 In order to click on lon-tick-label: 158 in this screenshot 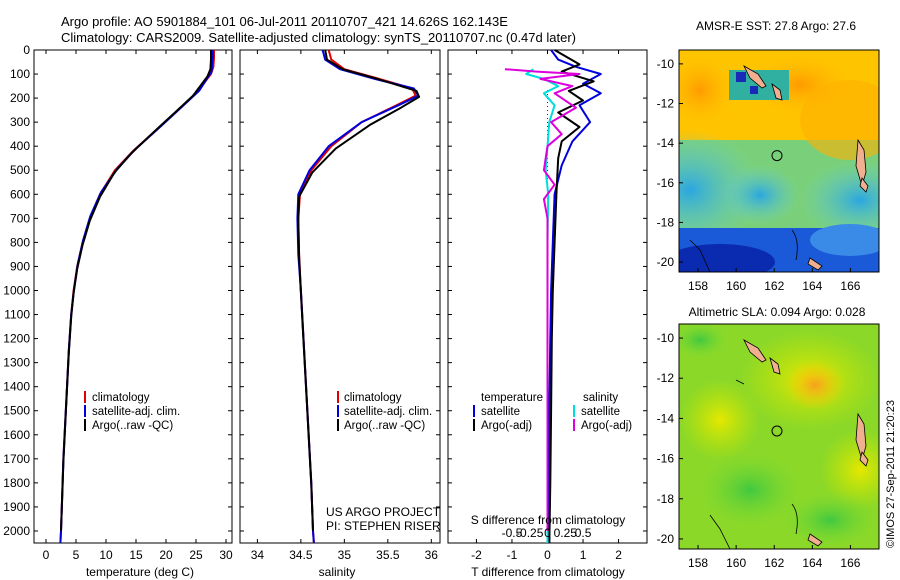, I will do `click(698, 563)`.